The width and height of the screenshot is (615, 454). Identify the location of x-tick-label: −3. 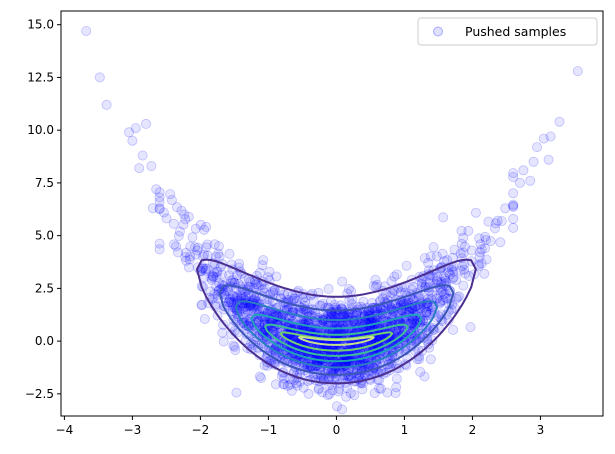
(133, 430).